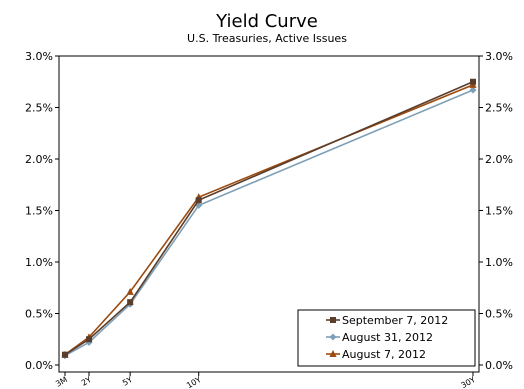 The height and width of the screenshot is (389, 524). Describe the element at coordinates (39, 211) in the screenshot. I see `y-tick-label-left: 1.5%` at that location.